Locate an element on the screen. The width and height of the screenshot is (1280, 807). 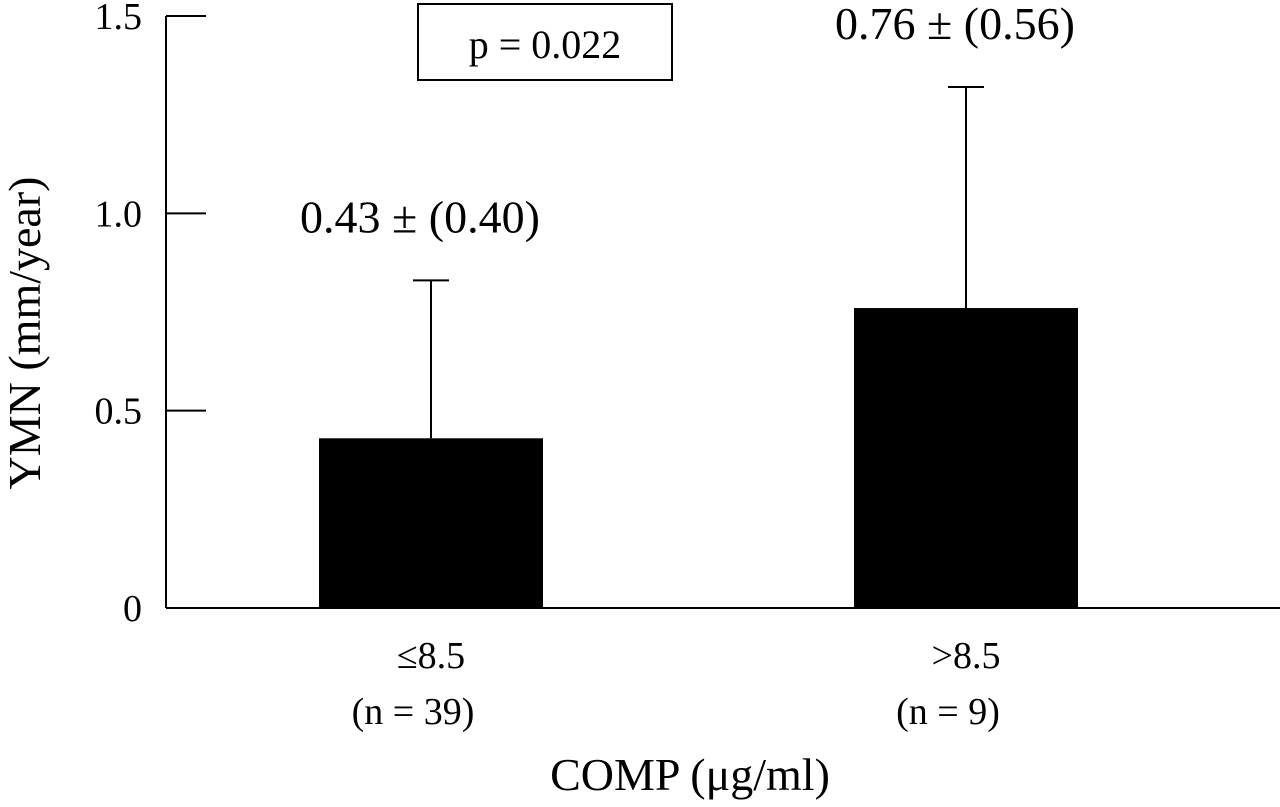
value-label: 0.76 ± (0.56) is located at coordinates (955, 24).